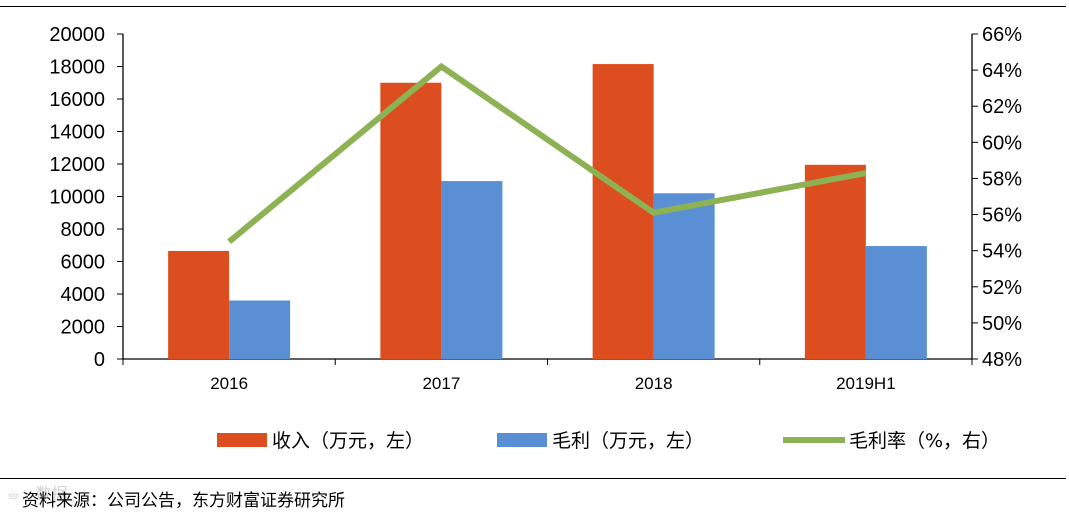  What do you see at coordinates (83, 230) in the screenshot?
I see `left-tick-label: 8000` at bounding box center [83, 230].